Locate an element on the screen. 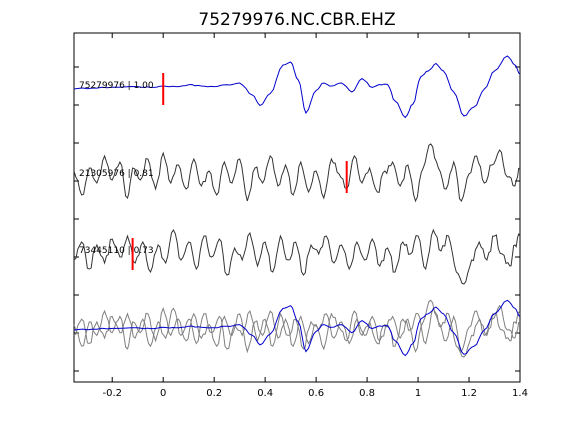 Image resolution: width=576 pixels, height=432 pixels. x-tick-label: 0.4 is located at coordinates (265, 393).